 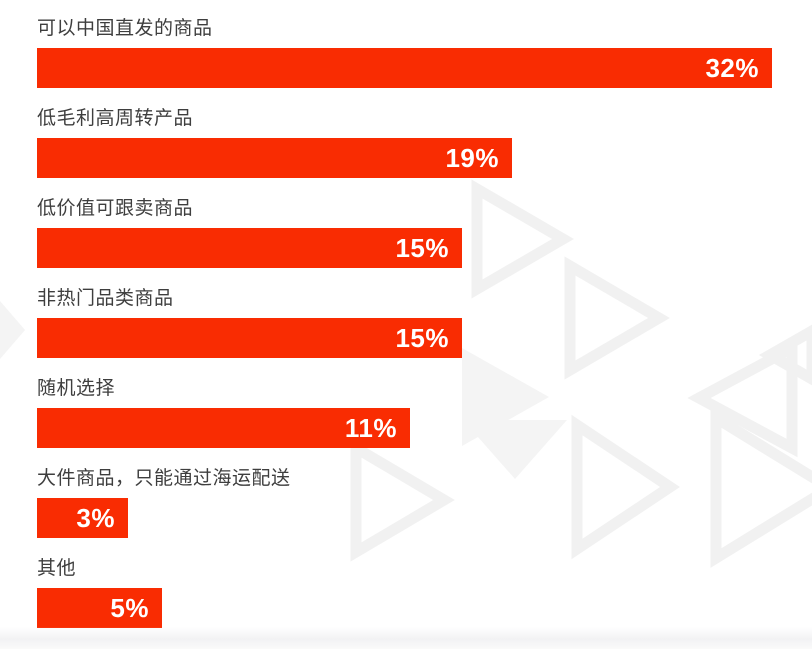 I want to click on bar: 3%, so click(x=82, y=518).